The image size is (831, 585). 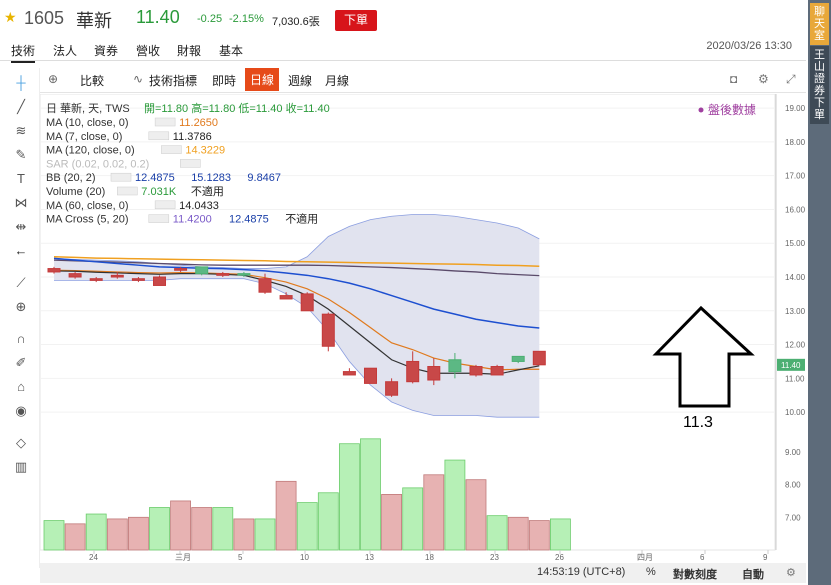 I want to click on tab-margin: 資券, so click(x=106, y=51).